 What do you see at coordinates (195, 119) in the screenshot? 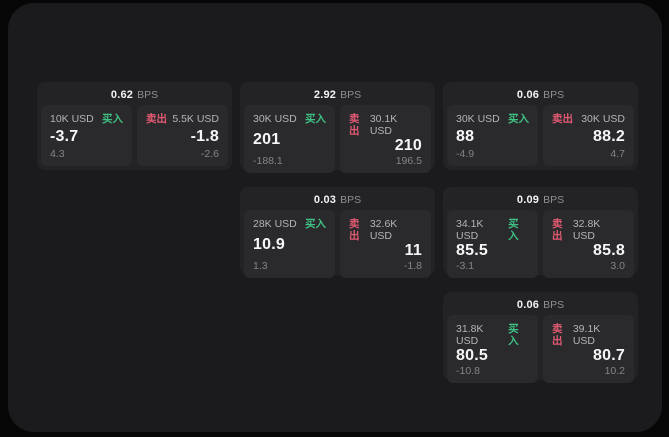
I see `sell-amount: 5.5K USD` at bounding box center [195, 119].